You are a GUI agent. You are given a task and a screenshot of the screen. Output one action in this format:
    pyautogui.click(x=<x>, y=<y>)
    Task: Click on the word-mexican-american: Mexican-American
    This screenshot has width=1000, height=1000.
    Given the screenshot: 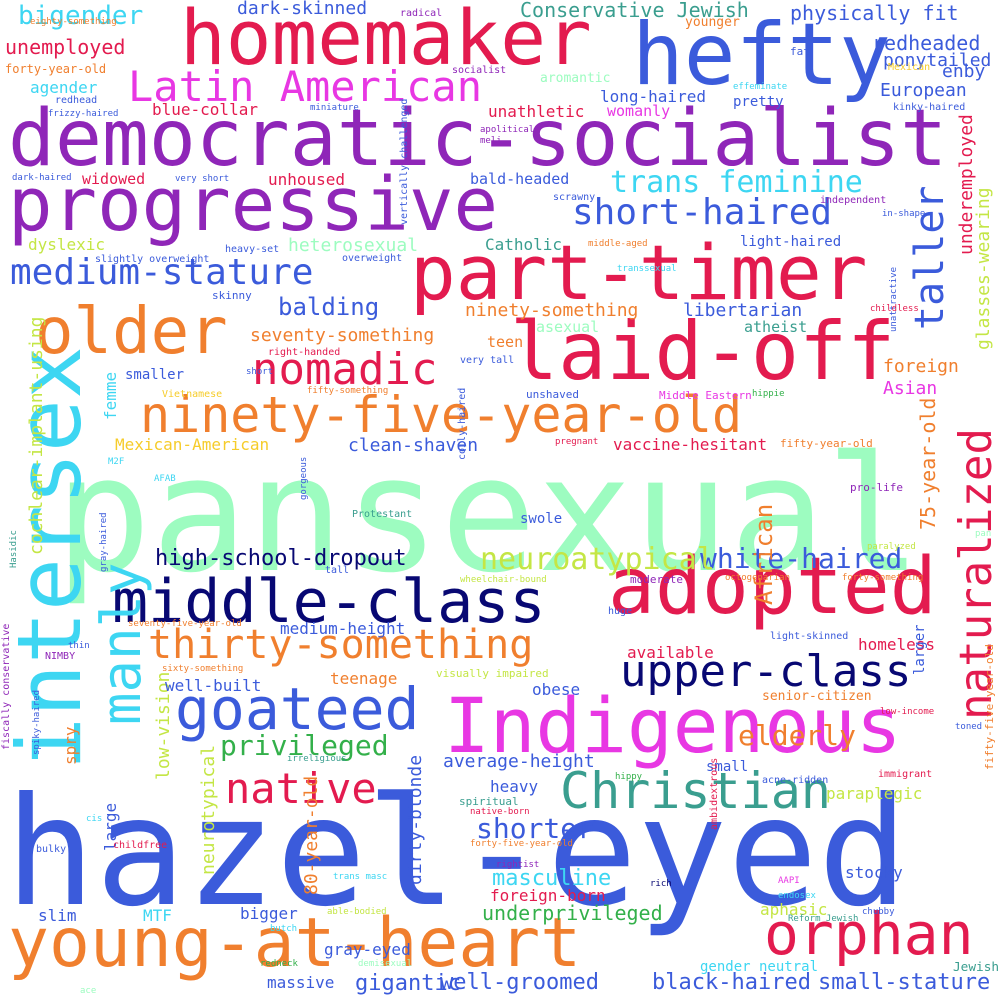 What is the action you would take?
    pyautogui.click(x=192, y=444)
    